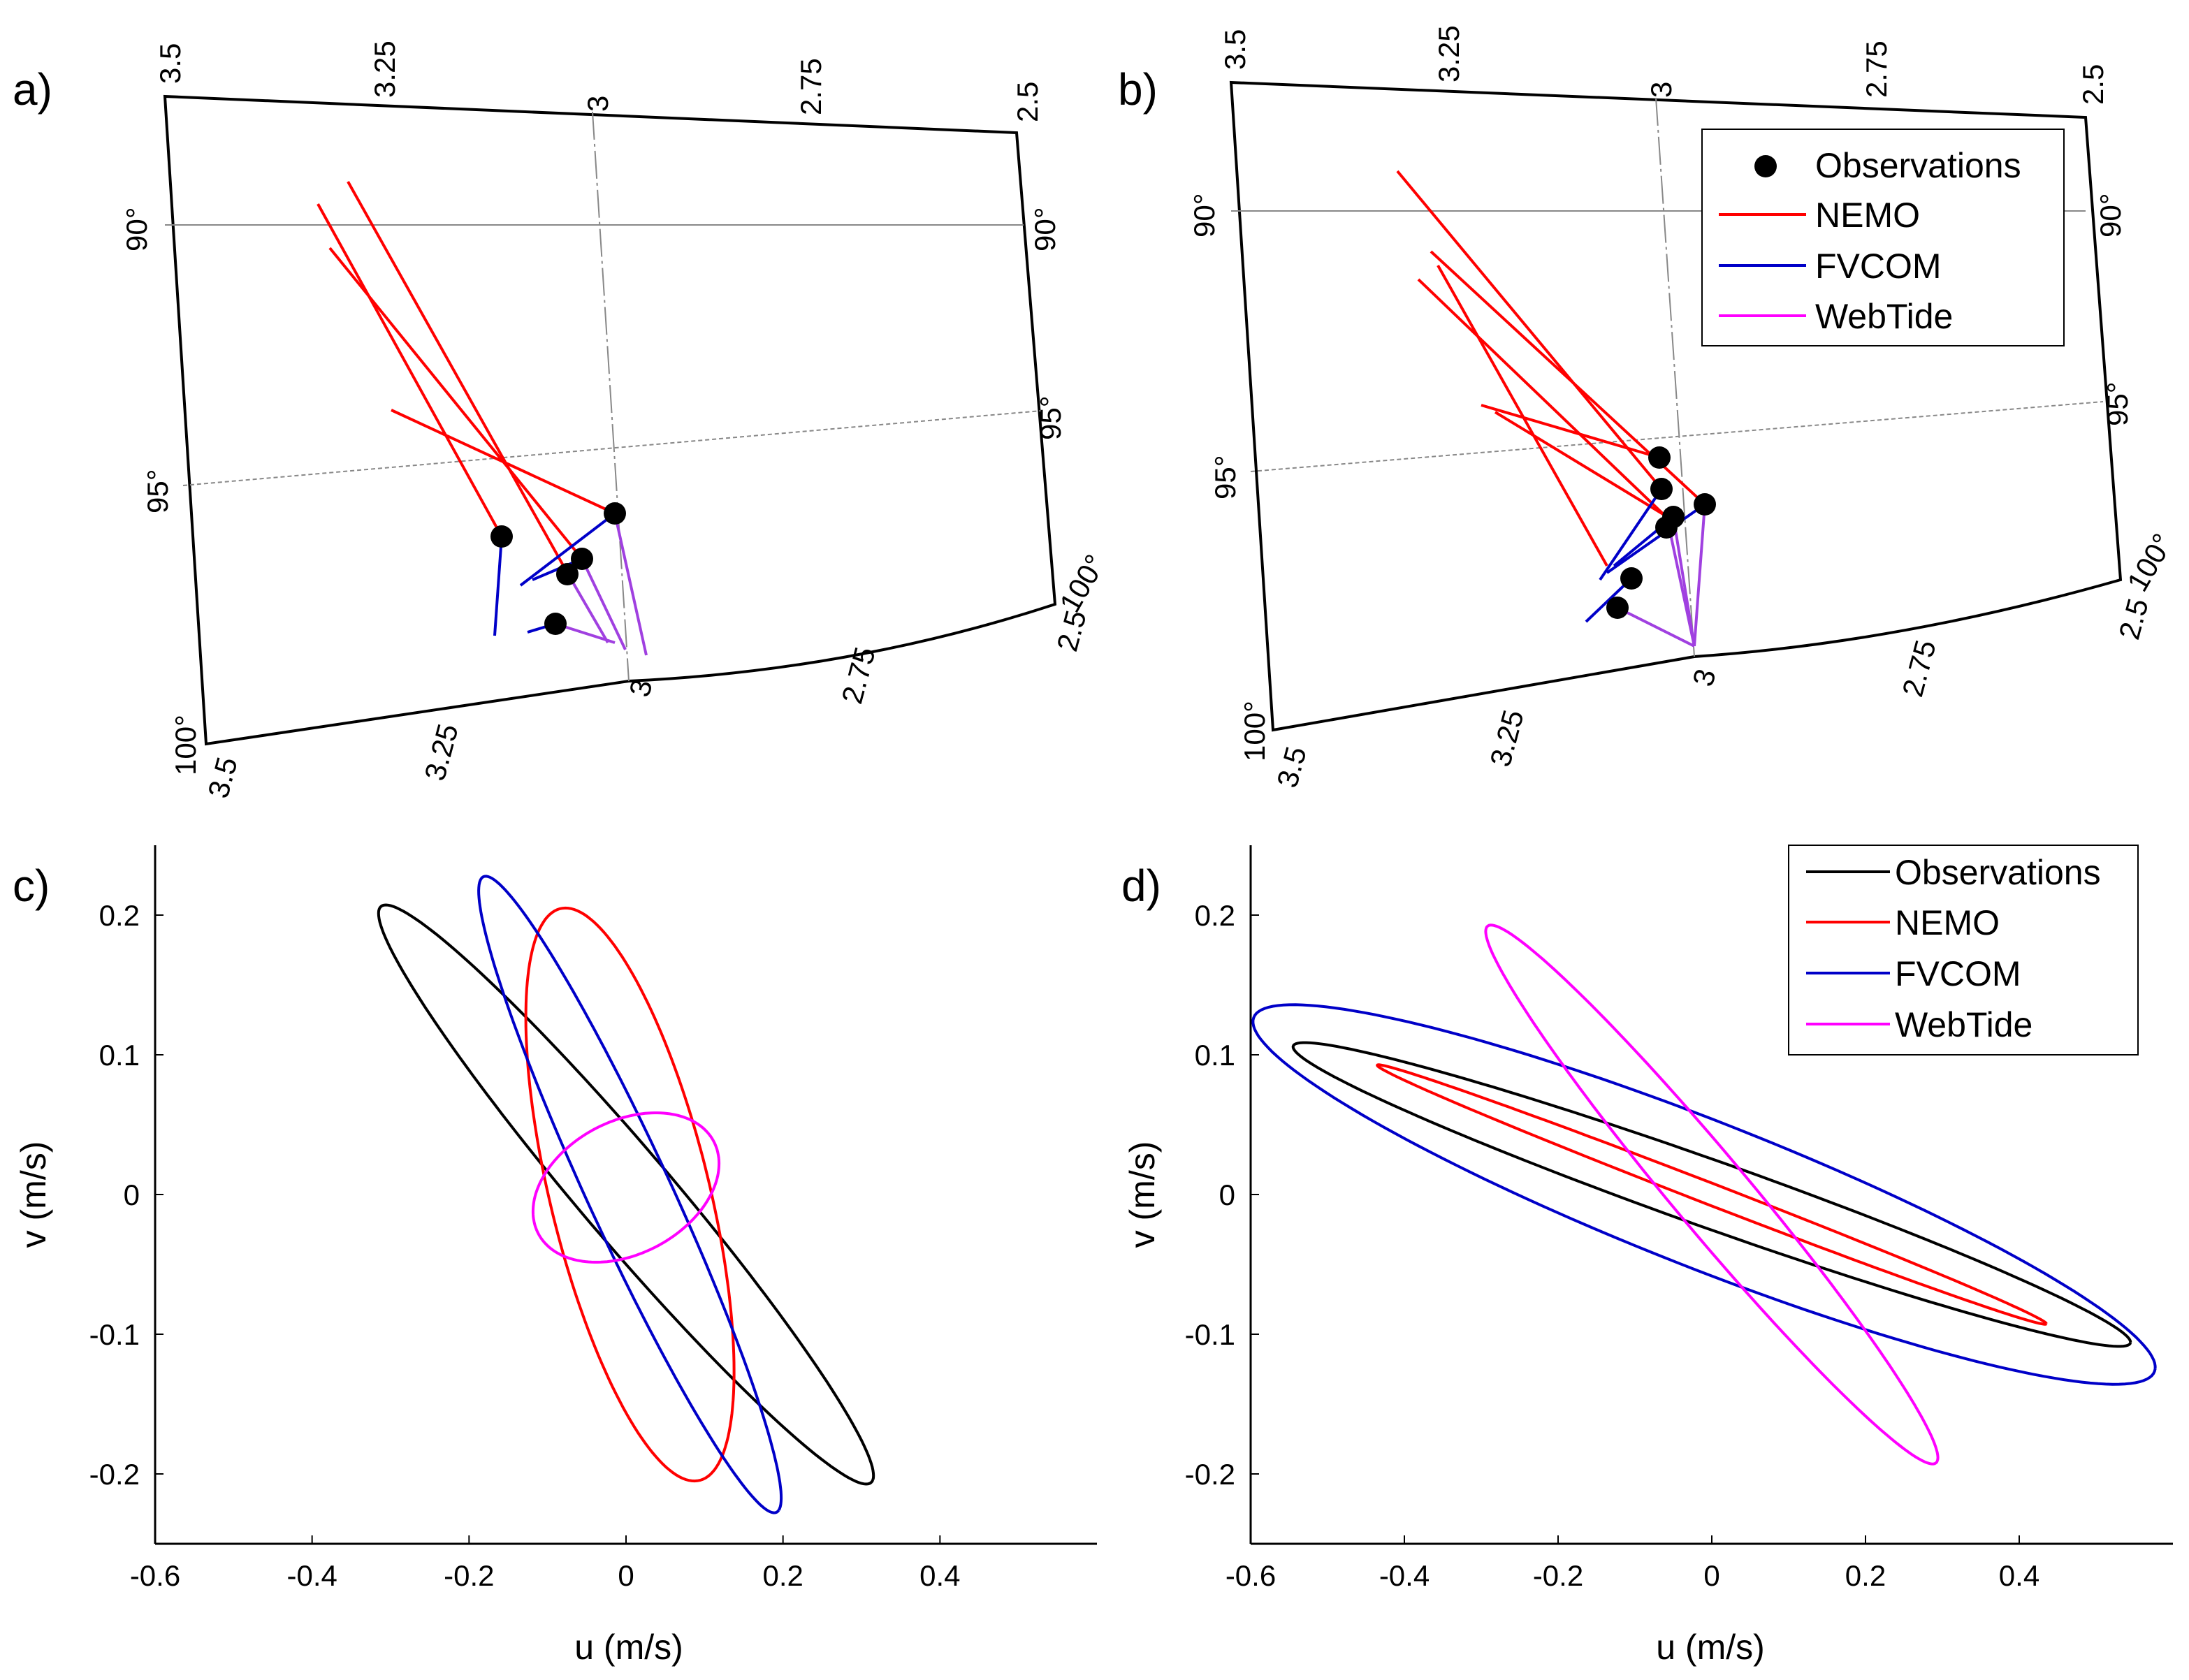 This screenshot has width=2189, height=1680. What do you see at coordinates (1867, 216) in the screenshot?
I see `legend-label-nemo: NEMO` at bounding box center [1867, 216].